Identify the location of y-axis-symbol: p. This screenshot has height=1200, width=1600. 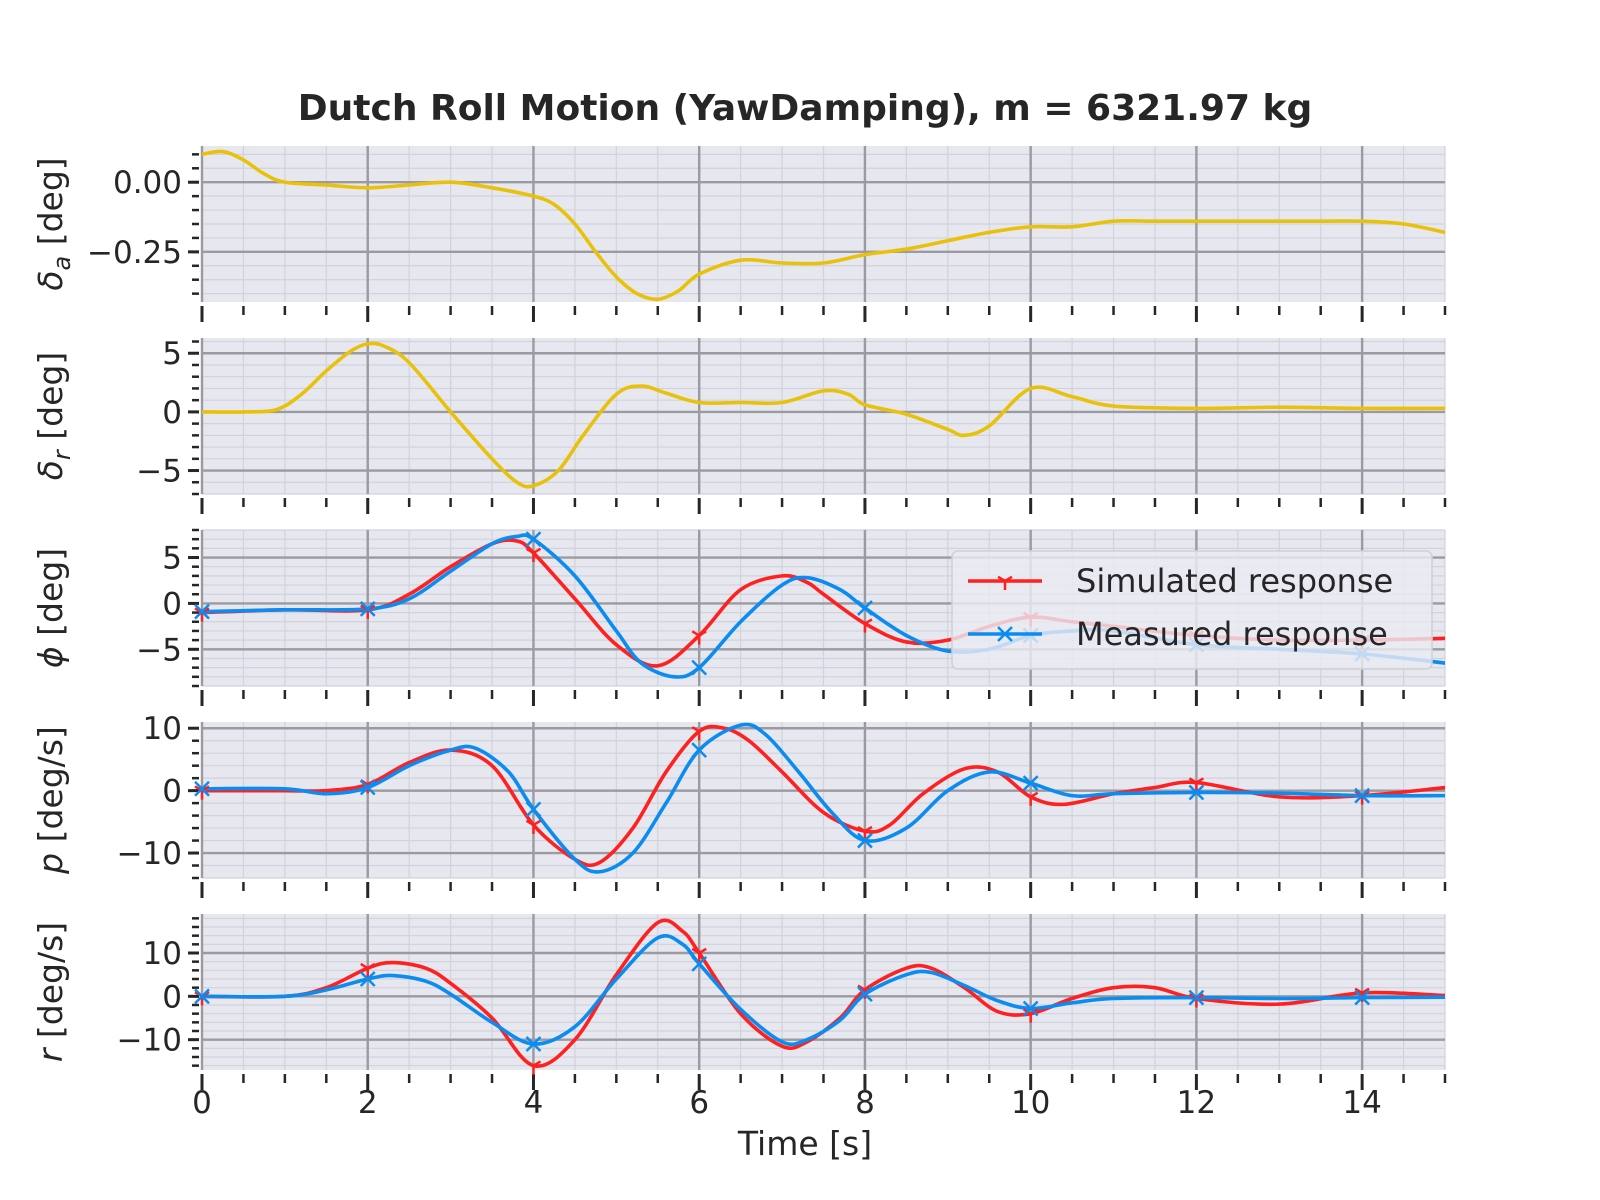
(50, 864).